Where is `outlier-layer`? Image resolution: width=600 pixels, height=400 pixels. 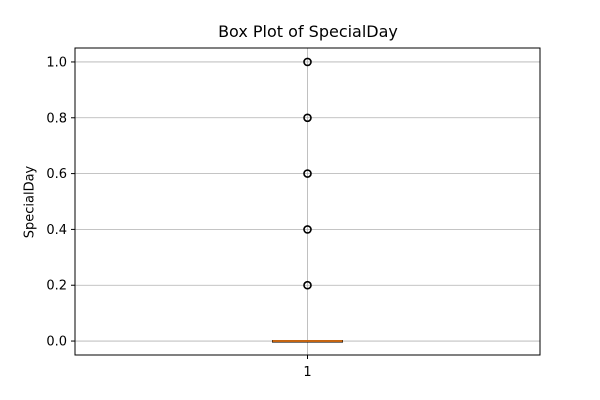
outlier-layer is located at coordinates (307, 173).